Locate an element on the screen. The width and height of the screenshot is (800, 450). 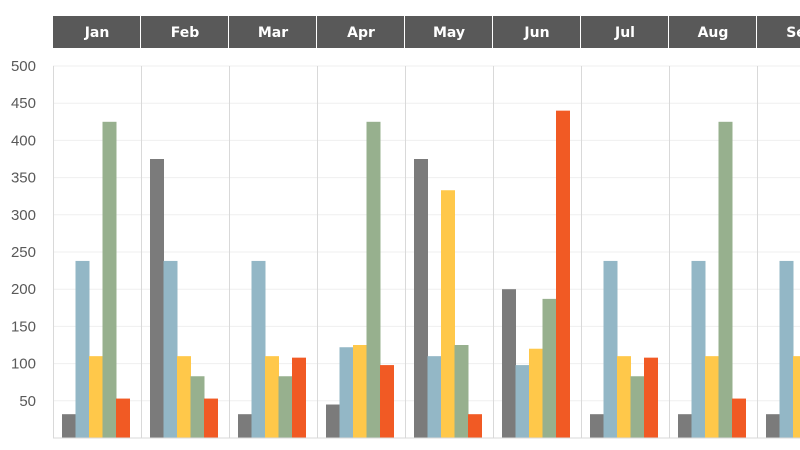
month-label: Apr is located at coordinates (361, 33).